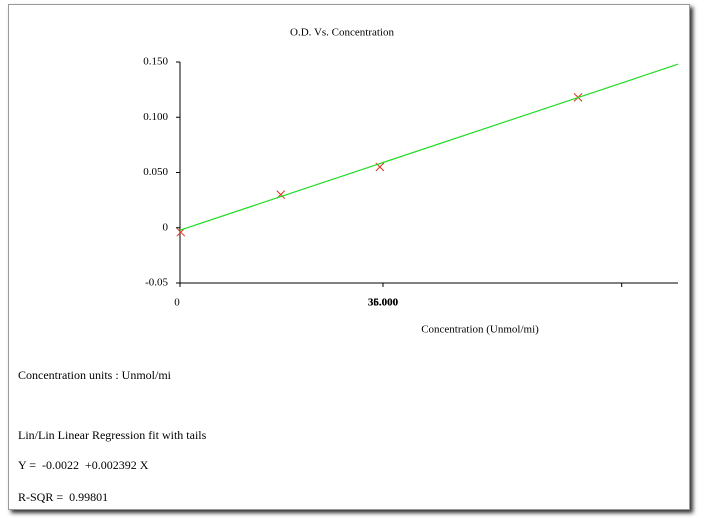 Image resolution: width=706 pixels, height=518 pixels. What do you see at coordinates (166, 227) in the screenshot?
I see `y-tick-label: 0` at bounding box center [166, 227].